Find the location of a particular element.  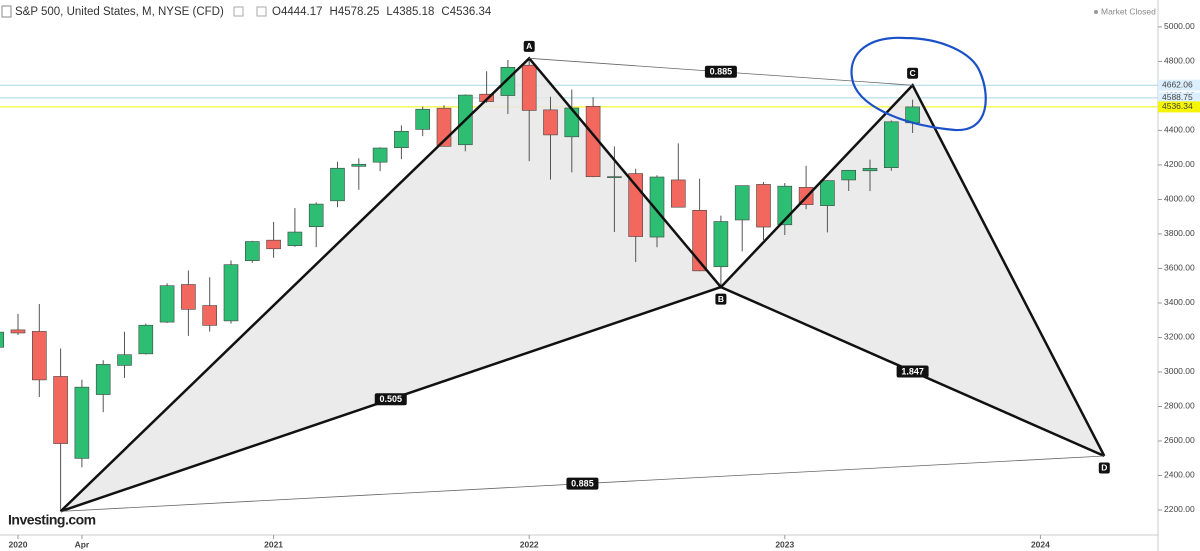

ratio-label: 0.505 is located at coordinates (390, 399).